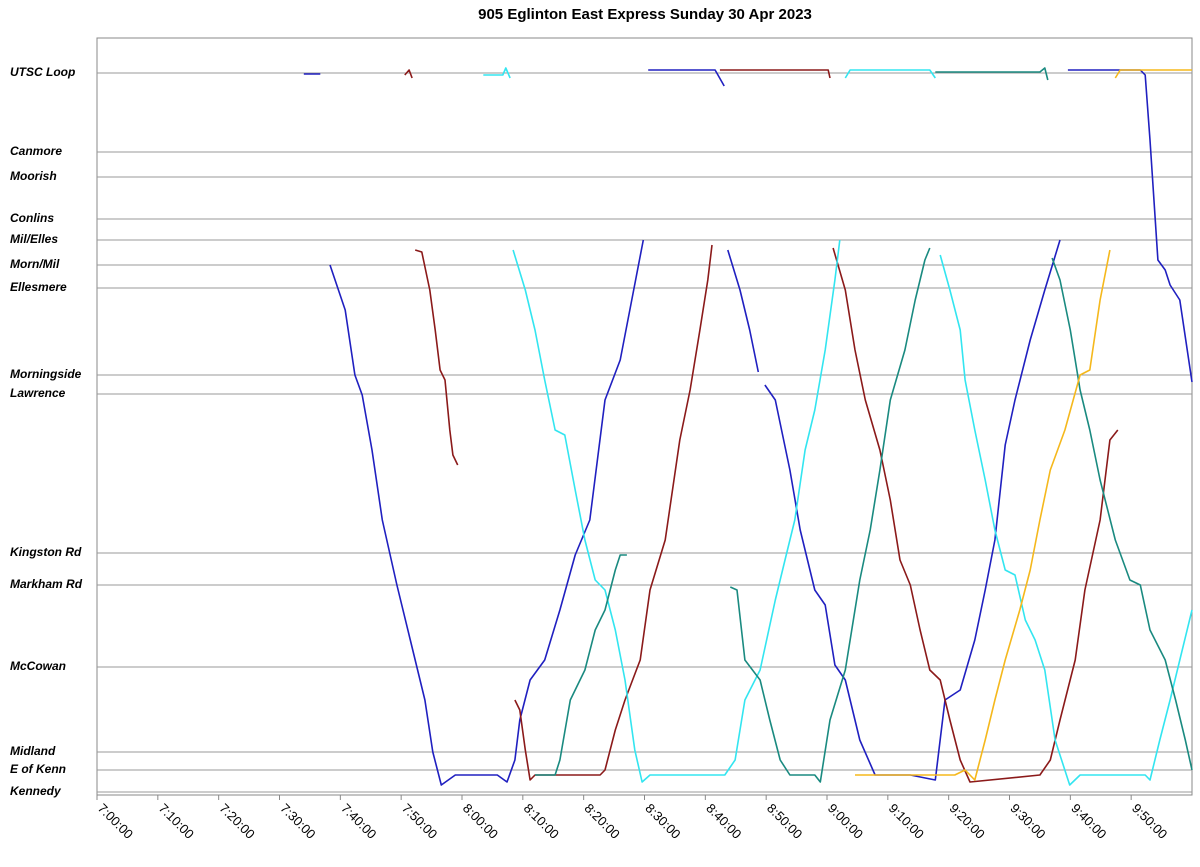 This screenshot has width=1200, height=867. What do you see at coordinates (602, 821) in the screenshot?
I see `x-tick-label: 8:20:00` at bounding box center [602, 821].